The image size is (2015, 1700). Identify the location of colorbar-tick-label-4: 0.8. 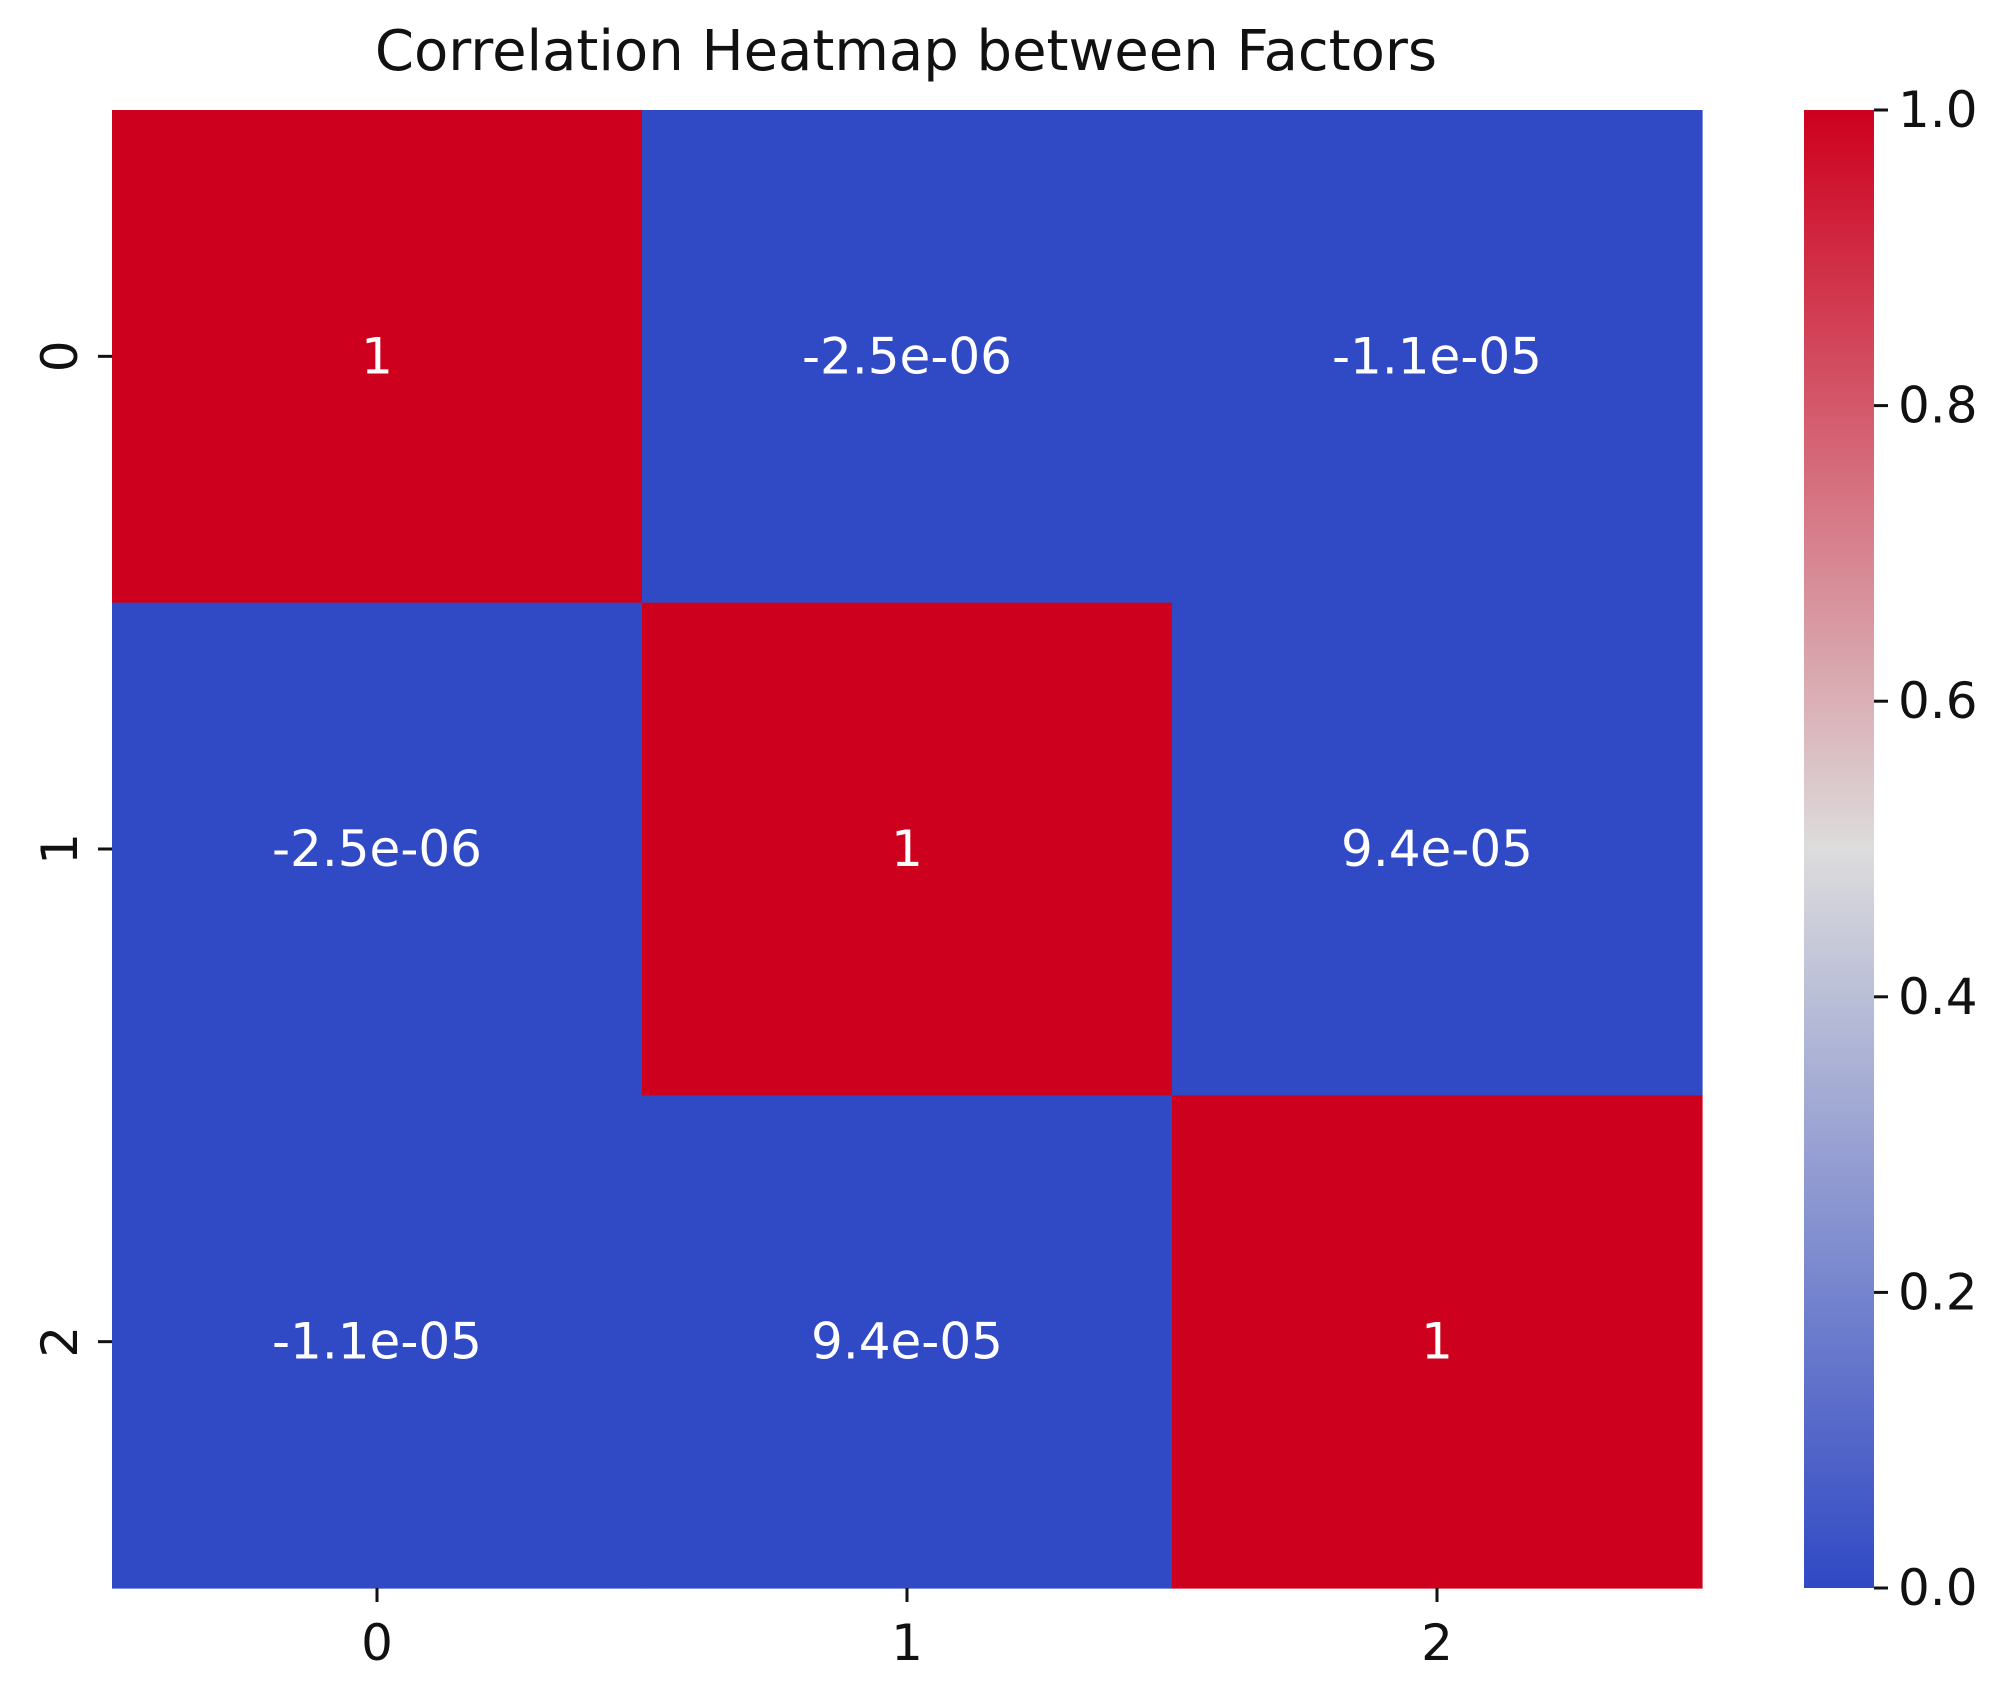
(1938, 406).